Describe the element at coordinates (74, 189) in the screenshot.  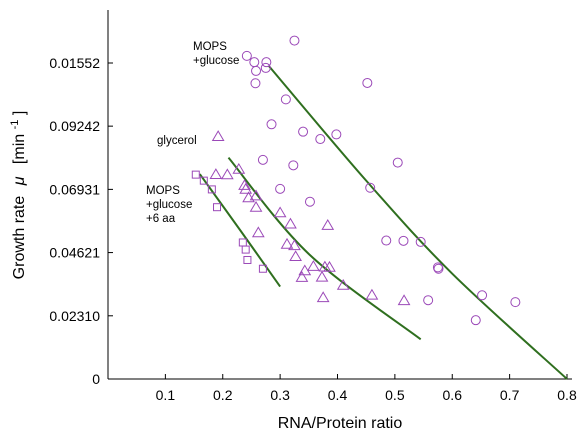
I see `y-tick-label: 0.06931` at that location.